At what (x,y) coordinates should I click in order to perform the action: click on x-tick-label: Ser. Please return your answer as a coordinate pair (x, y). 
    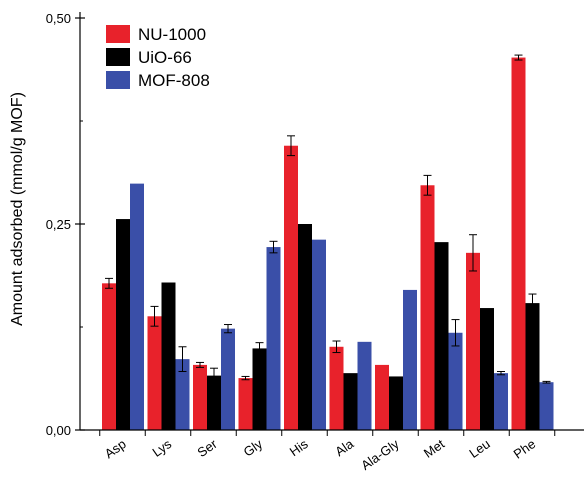
    Looking at the image, I should click on (208, 448).